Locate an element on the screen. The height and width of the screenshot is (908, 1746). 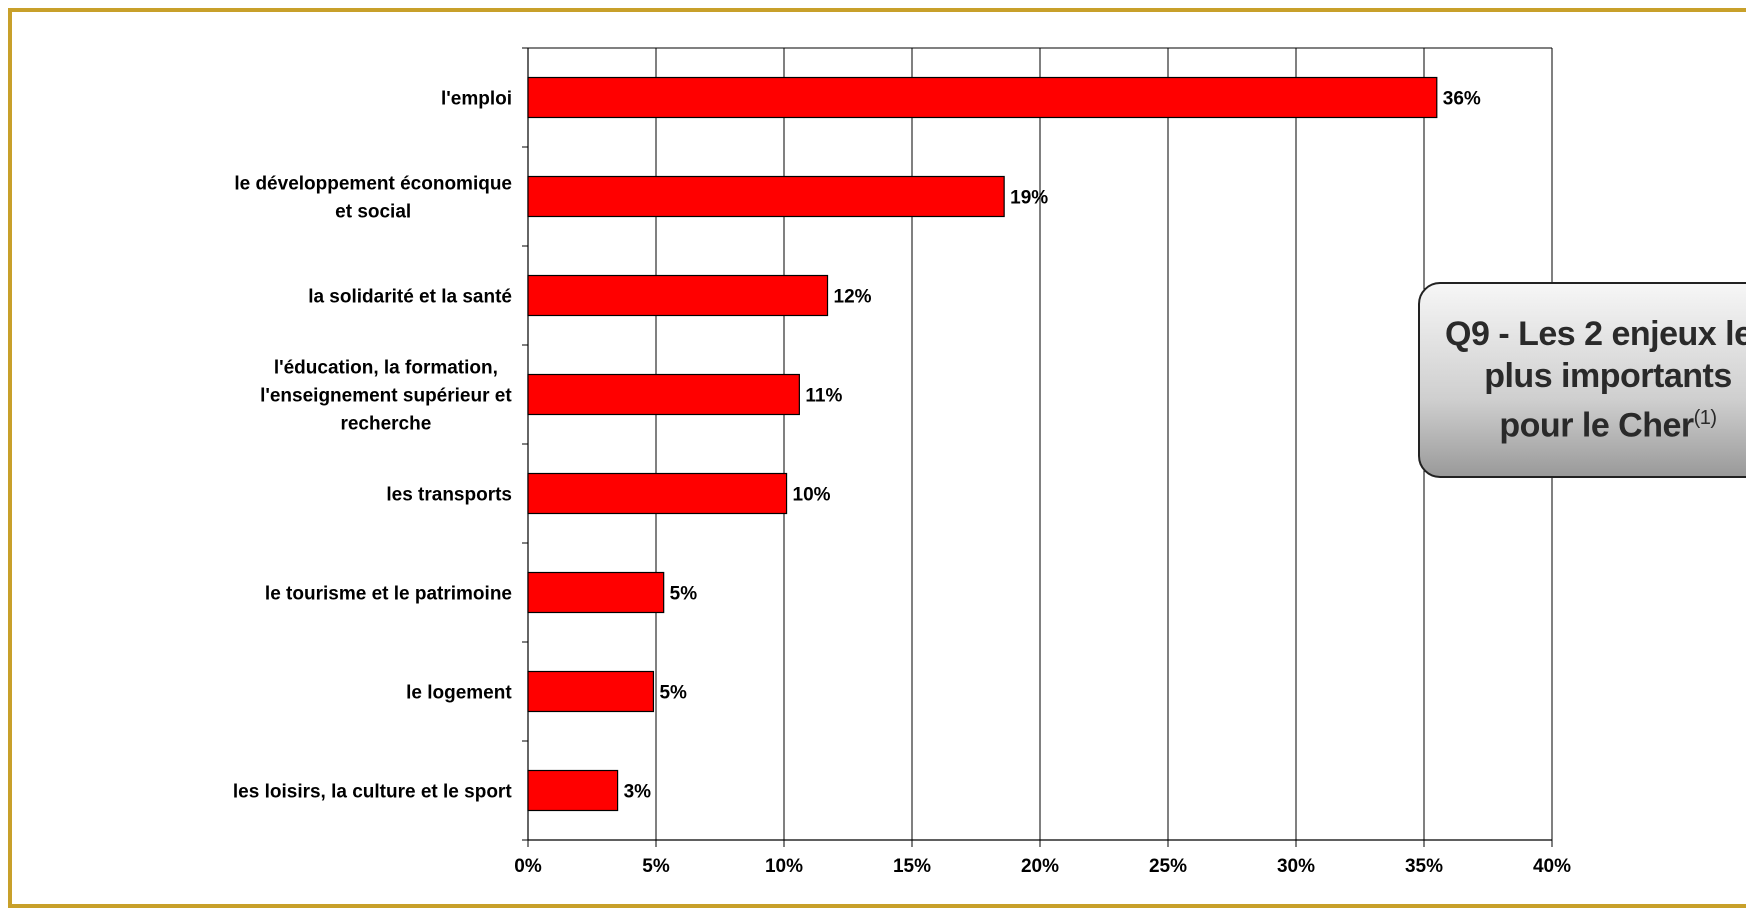
x-tick-label: 0% is located at coordinates (528, 866).